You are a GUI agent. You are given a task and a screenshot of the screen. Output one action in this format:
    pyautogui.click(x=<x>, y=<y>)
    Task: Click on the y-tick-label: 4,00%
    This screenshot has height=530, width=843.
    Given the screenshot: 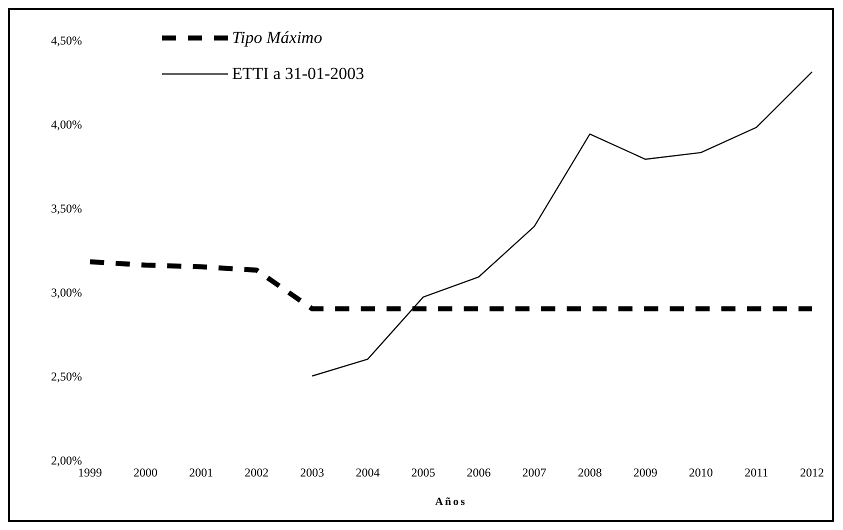 What is the action you would take?
    pyautogui.click(x=66, y=124)
    